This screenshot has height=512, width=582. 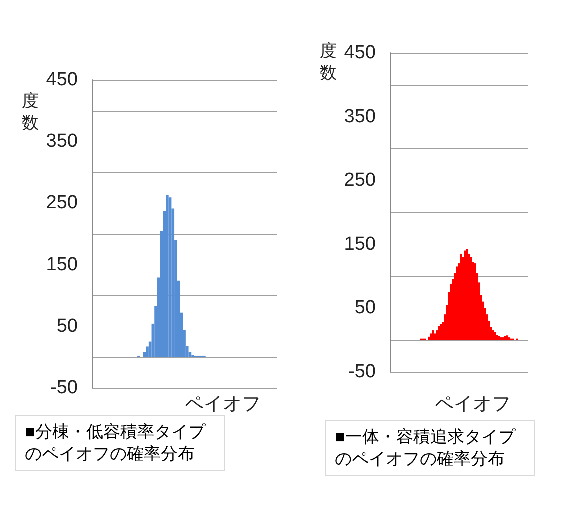 I want to click on text: ■分棟・低容積率タイプのペイオフの確率分布, so click(x=115, y=443).